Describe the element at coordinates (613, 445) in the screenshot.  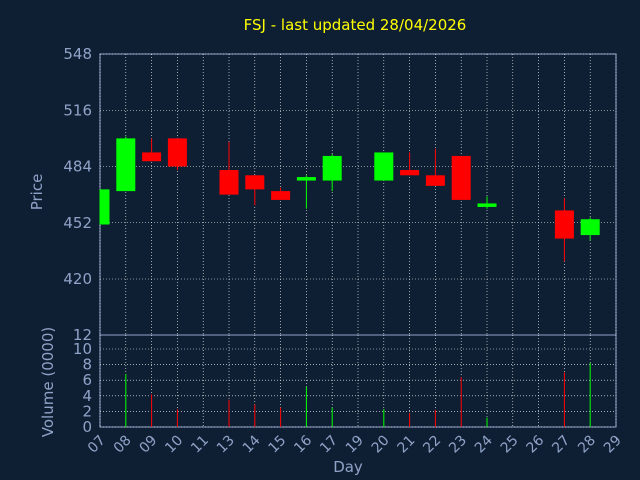
I see `x-tick-label: 29` at that location.